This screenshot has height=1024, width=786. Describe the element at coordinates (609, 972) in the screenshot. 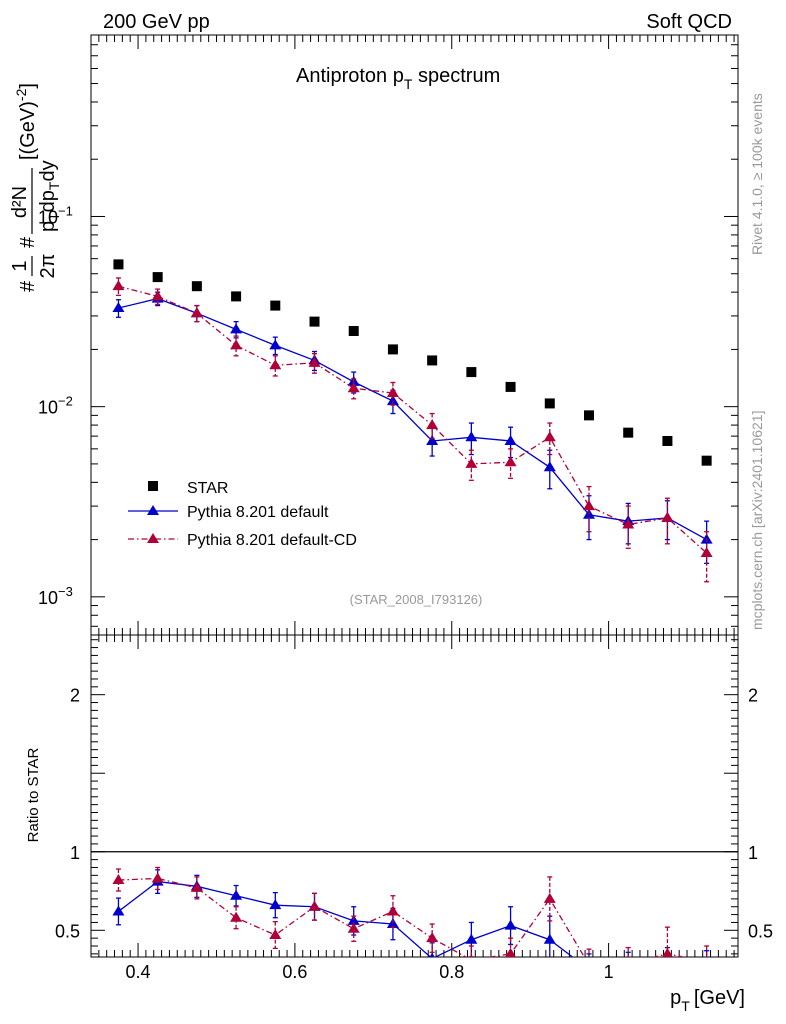

I see `x-tick-label: 1` at that location.